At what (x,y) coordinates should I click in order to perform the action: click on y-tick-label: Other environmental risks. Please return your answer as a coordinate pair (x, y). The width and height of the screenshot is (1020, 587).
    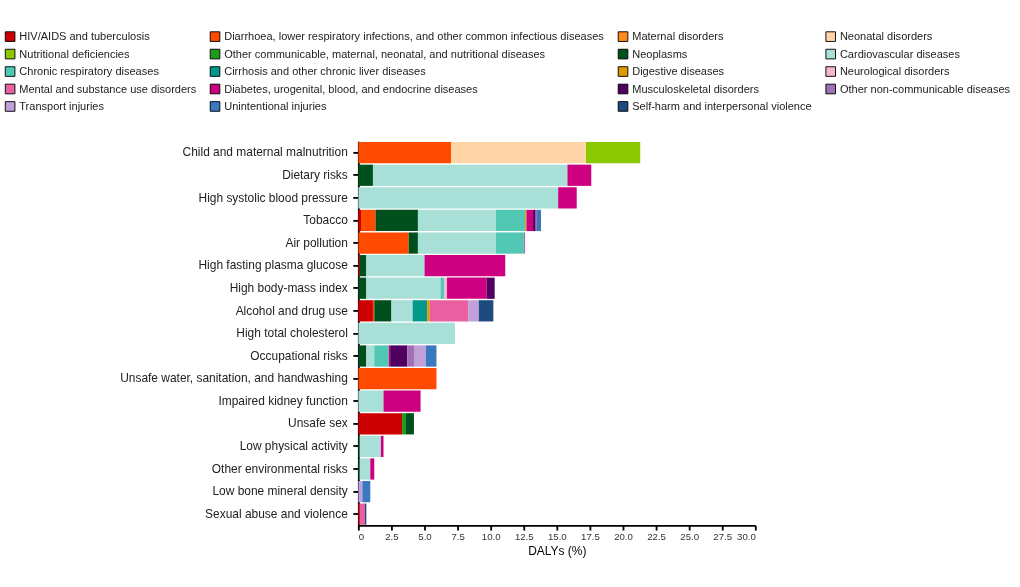
    Looking at the image, I should click on (279, 468).